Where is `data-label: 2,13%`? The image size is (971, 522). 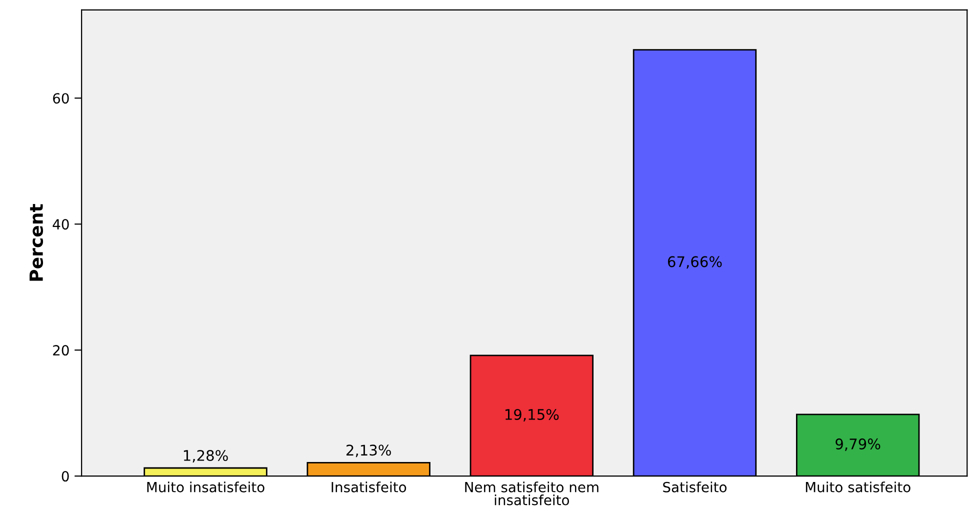 data-label: 2,13% is located at coordinates (368, 451).